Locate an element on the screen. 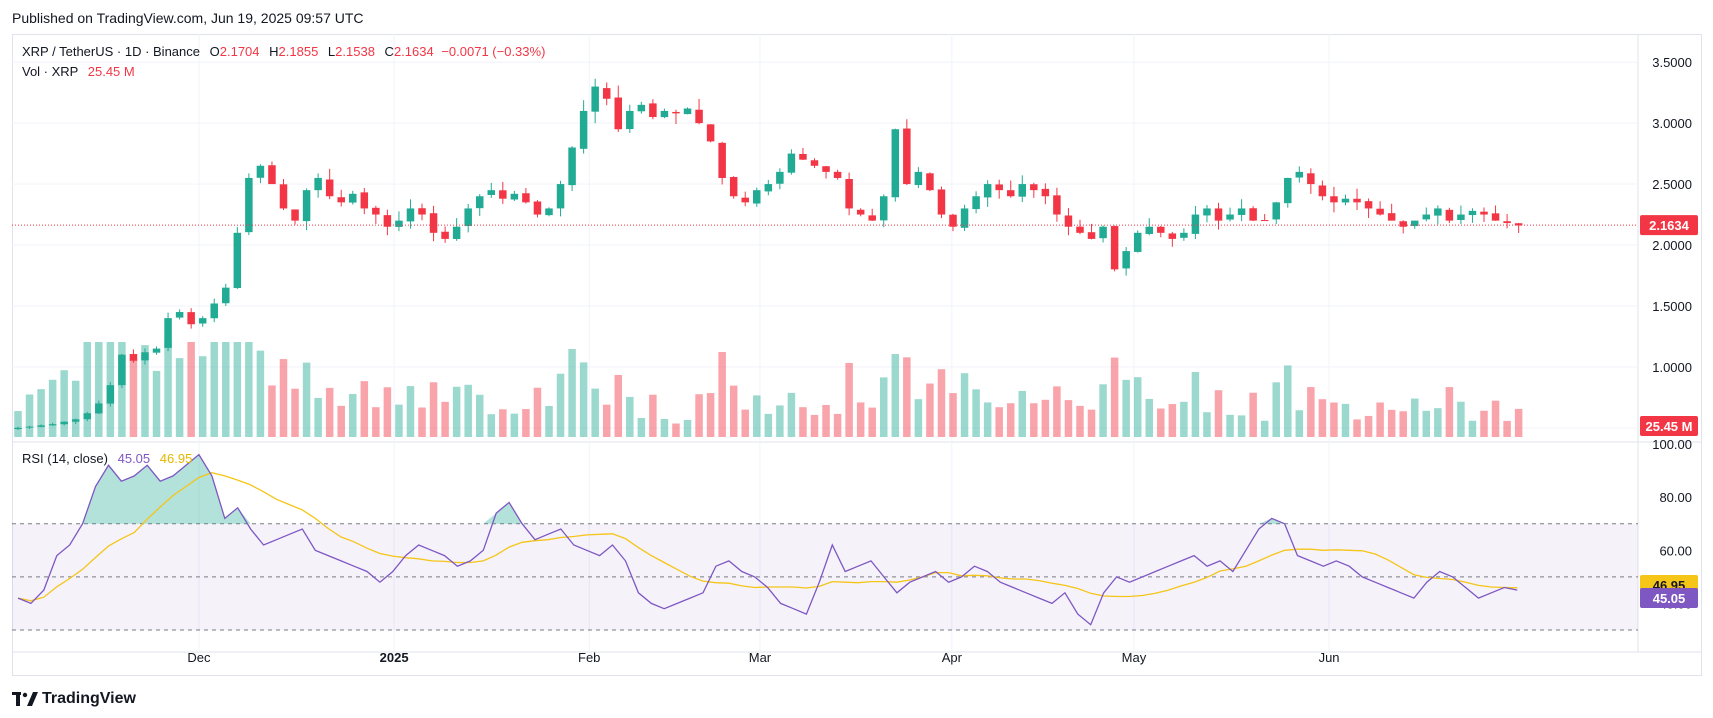 The image size is (1713, 718). time-tick-label: 2025 is located at coordinates (394, 657).